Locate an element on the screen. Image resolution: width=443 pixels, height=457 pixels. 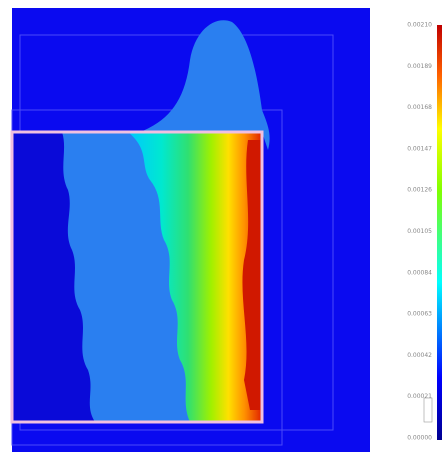
marker-box is located at coordinates (428, 410).